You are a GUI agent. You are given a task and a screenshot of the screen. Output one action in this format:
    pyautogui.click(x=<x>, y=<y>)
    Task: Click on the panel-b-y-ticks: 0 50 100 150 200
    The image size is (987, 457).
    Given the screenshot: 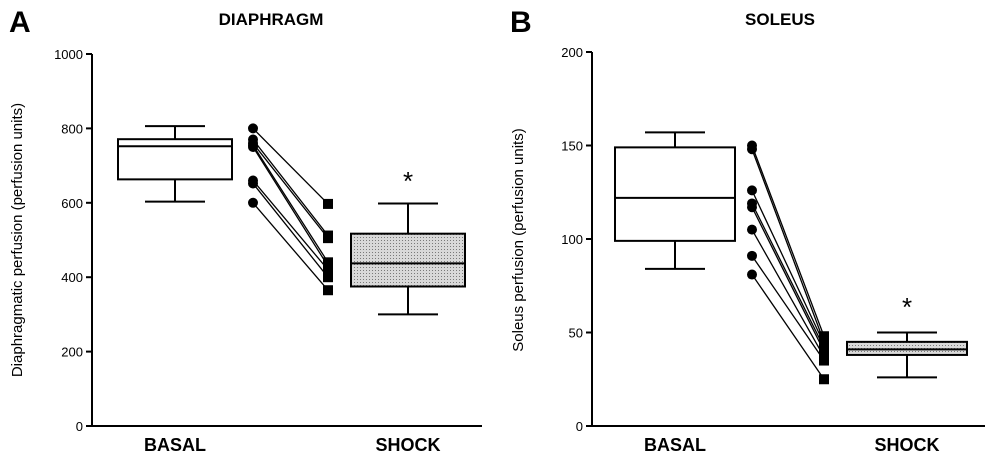 What is the action you would take?
    pyautogui.click(x=576, y=239)
    